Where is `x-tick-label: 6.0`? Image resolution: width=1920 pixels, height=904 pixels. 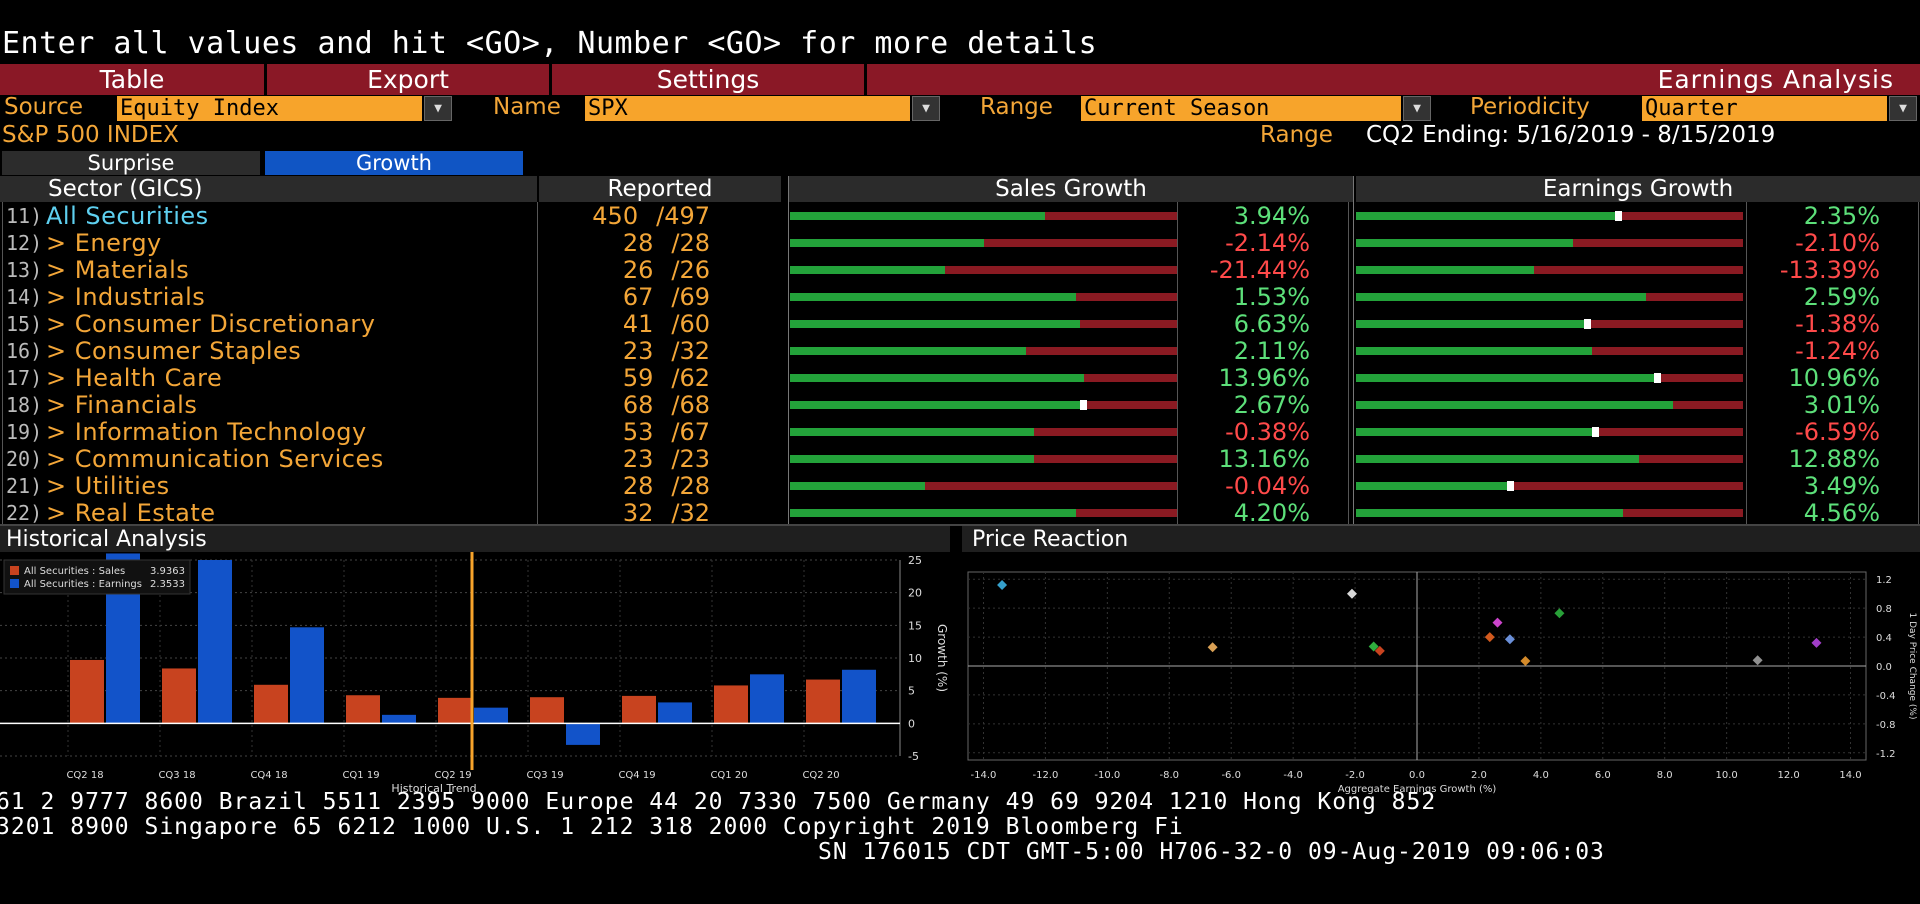 x-tick-label: 6.0 is located at coordinates (1603, 775).